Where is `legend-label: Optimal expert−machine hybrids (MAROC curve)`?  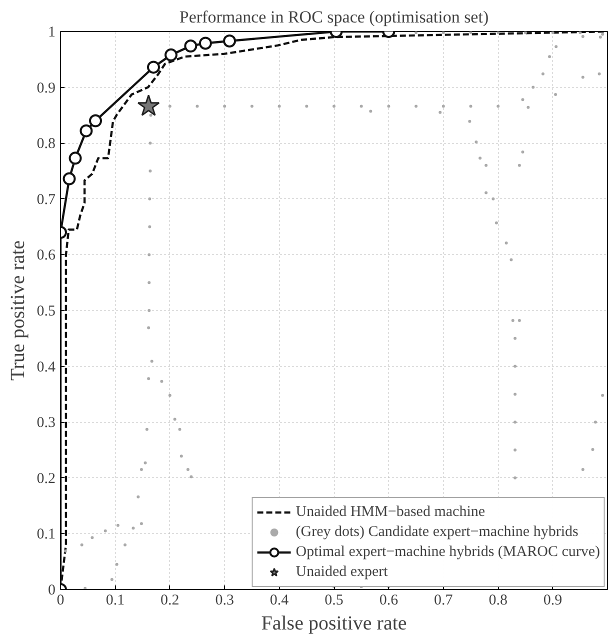
legend-label: Optimal expert−machine hybrids (MAROC curve) is located at coordinates (448, 552).